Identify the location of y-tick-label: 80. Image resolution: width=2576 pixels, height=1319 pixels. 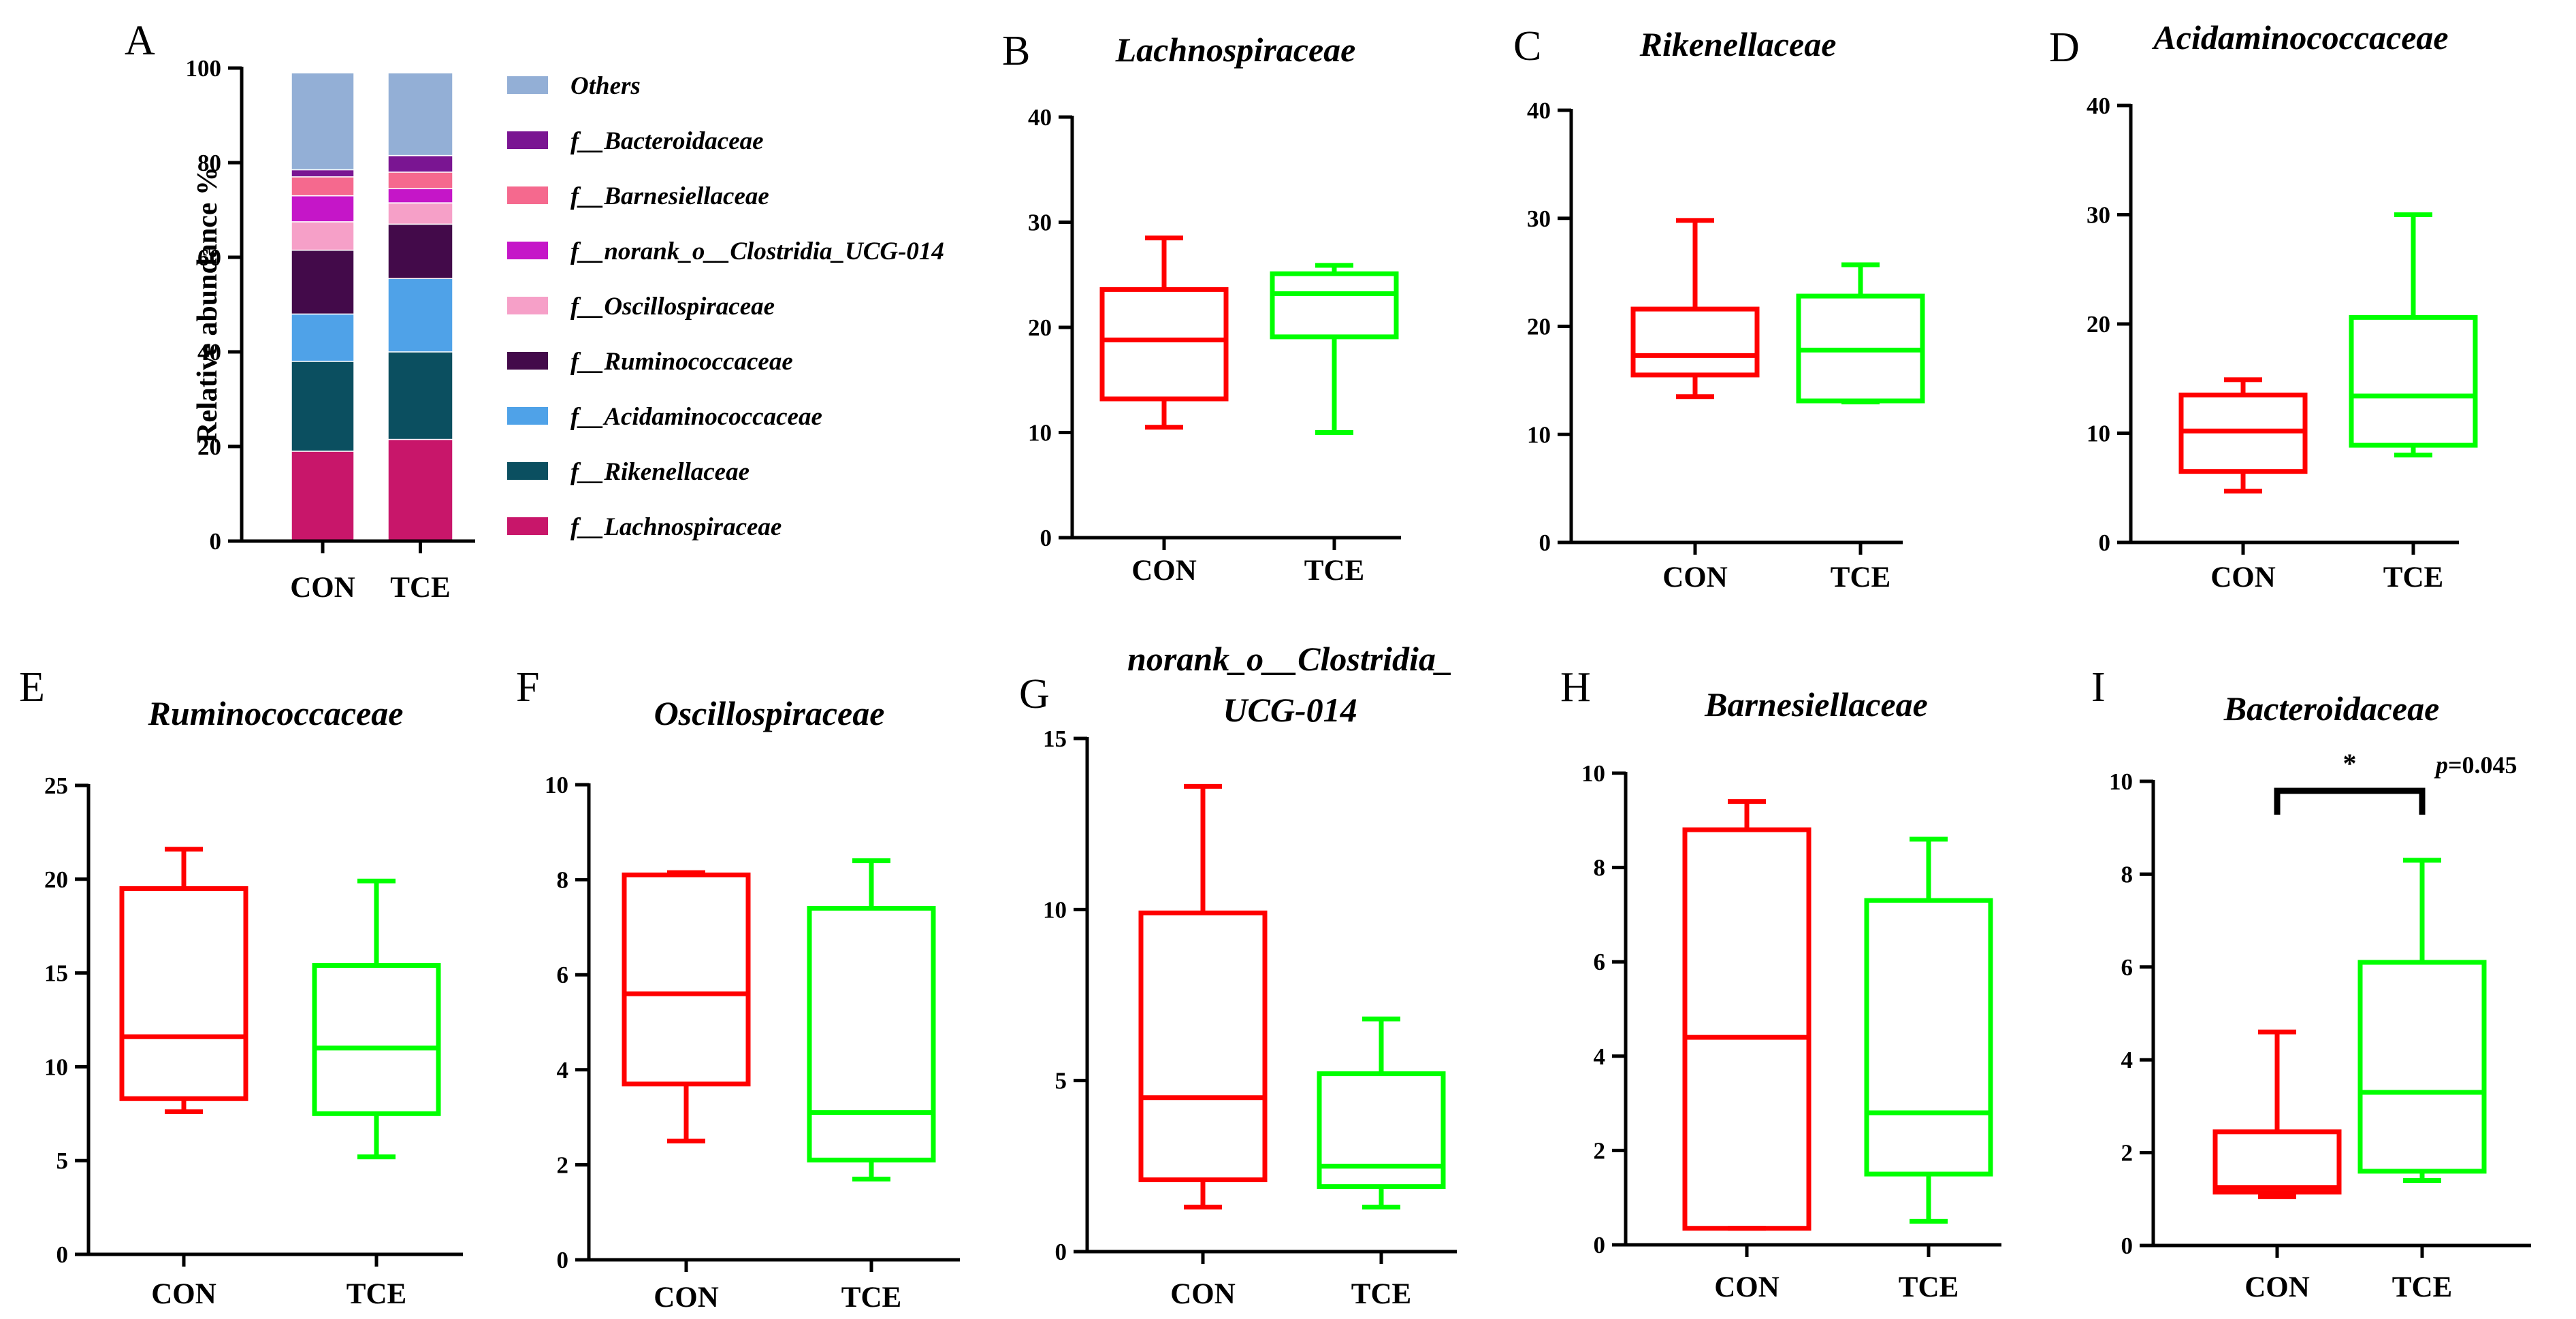
(209, 163).